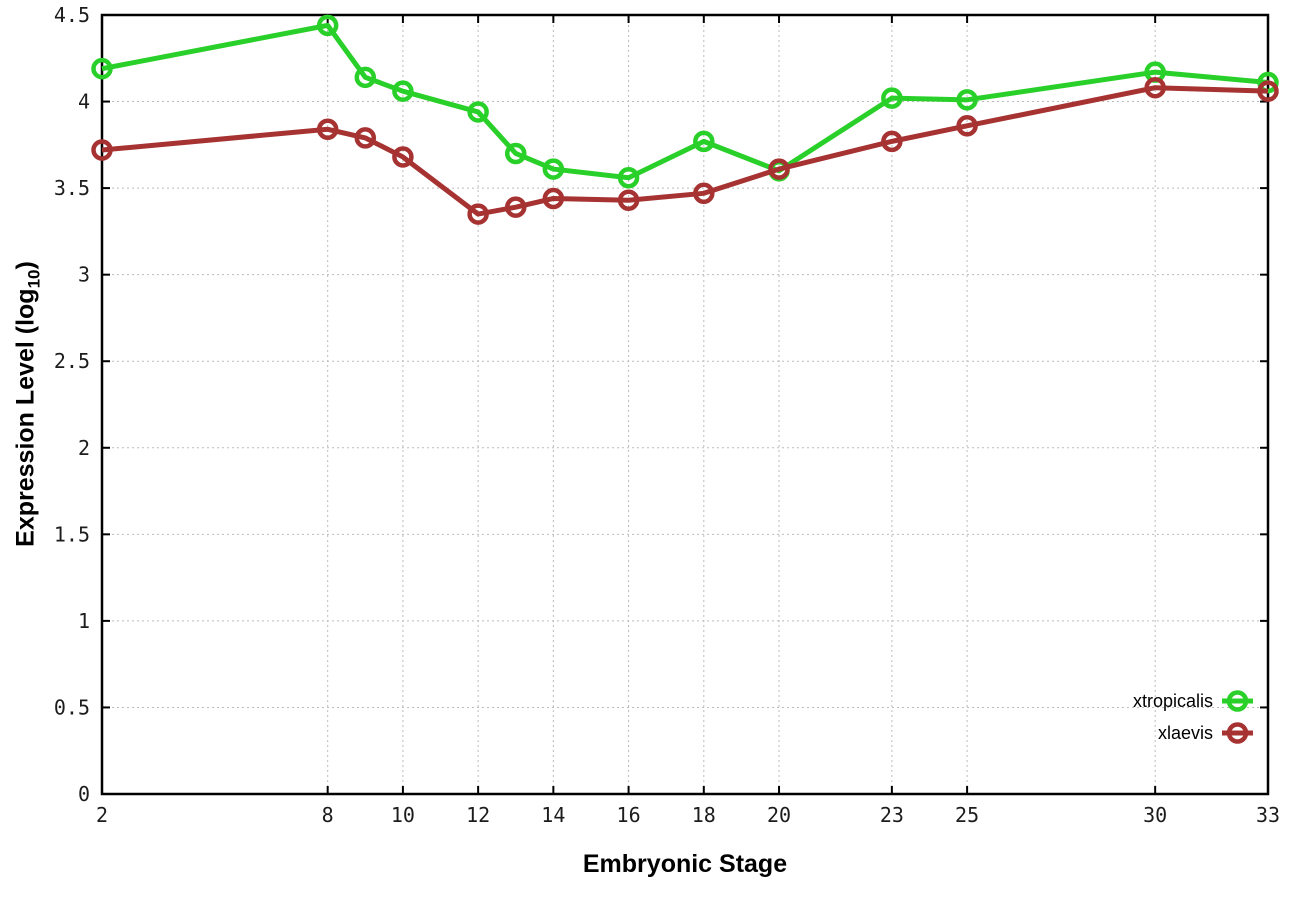  I want to click on x-tick-label: 8, so click(328, 815).